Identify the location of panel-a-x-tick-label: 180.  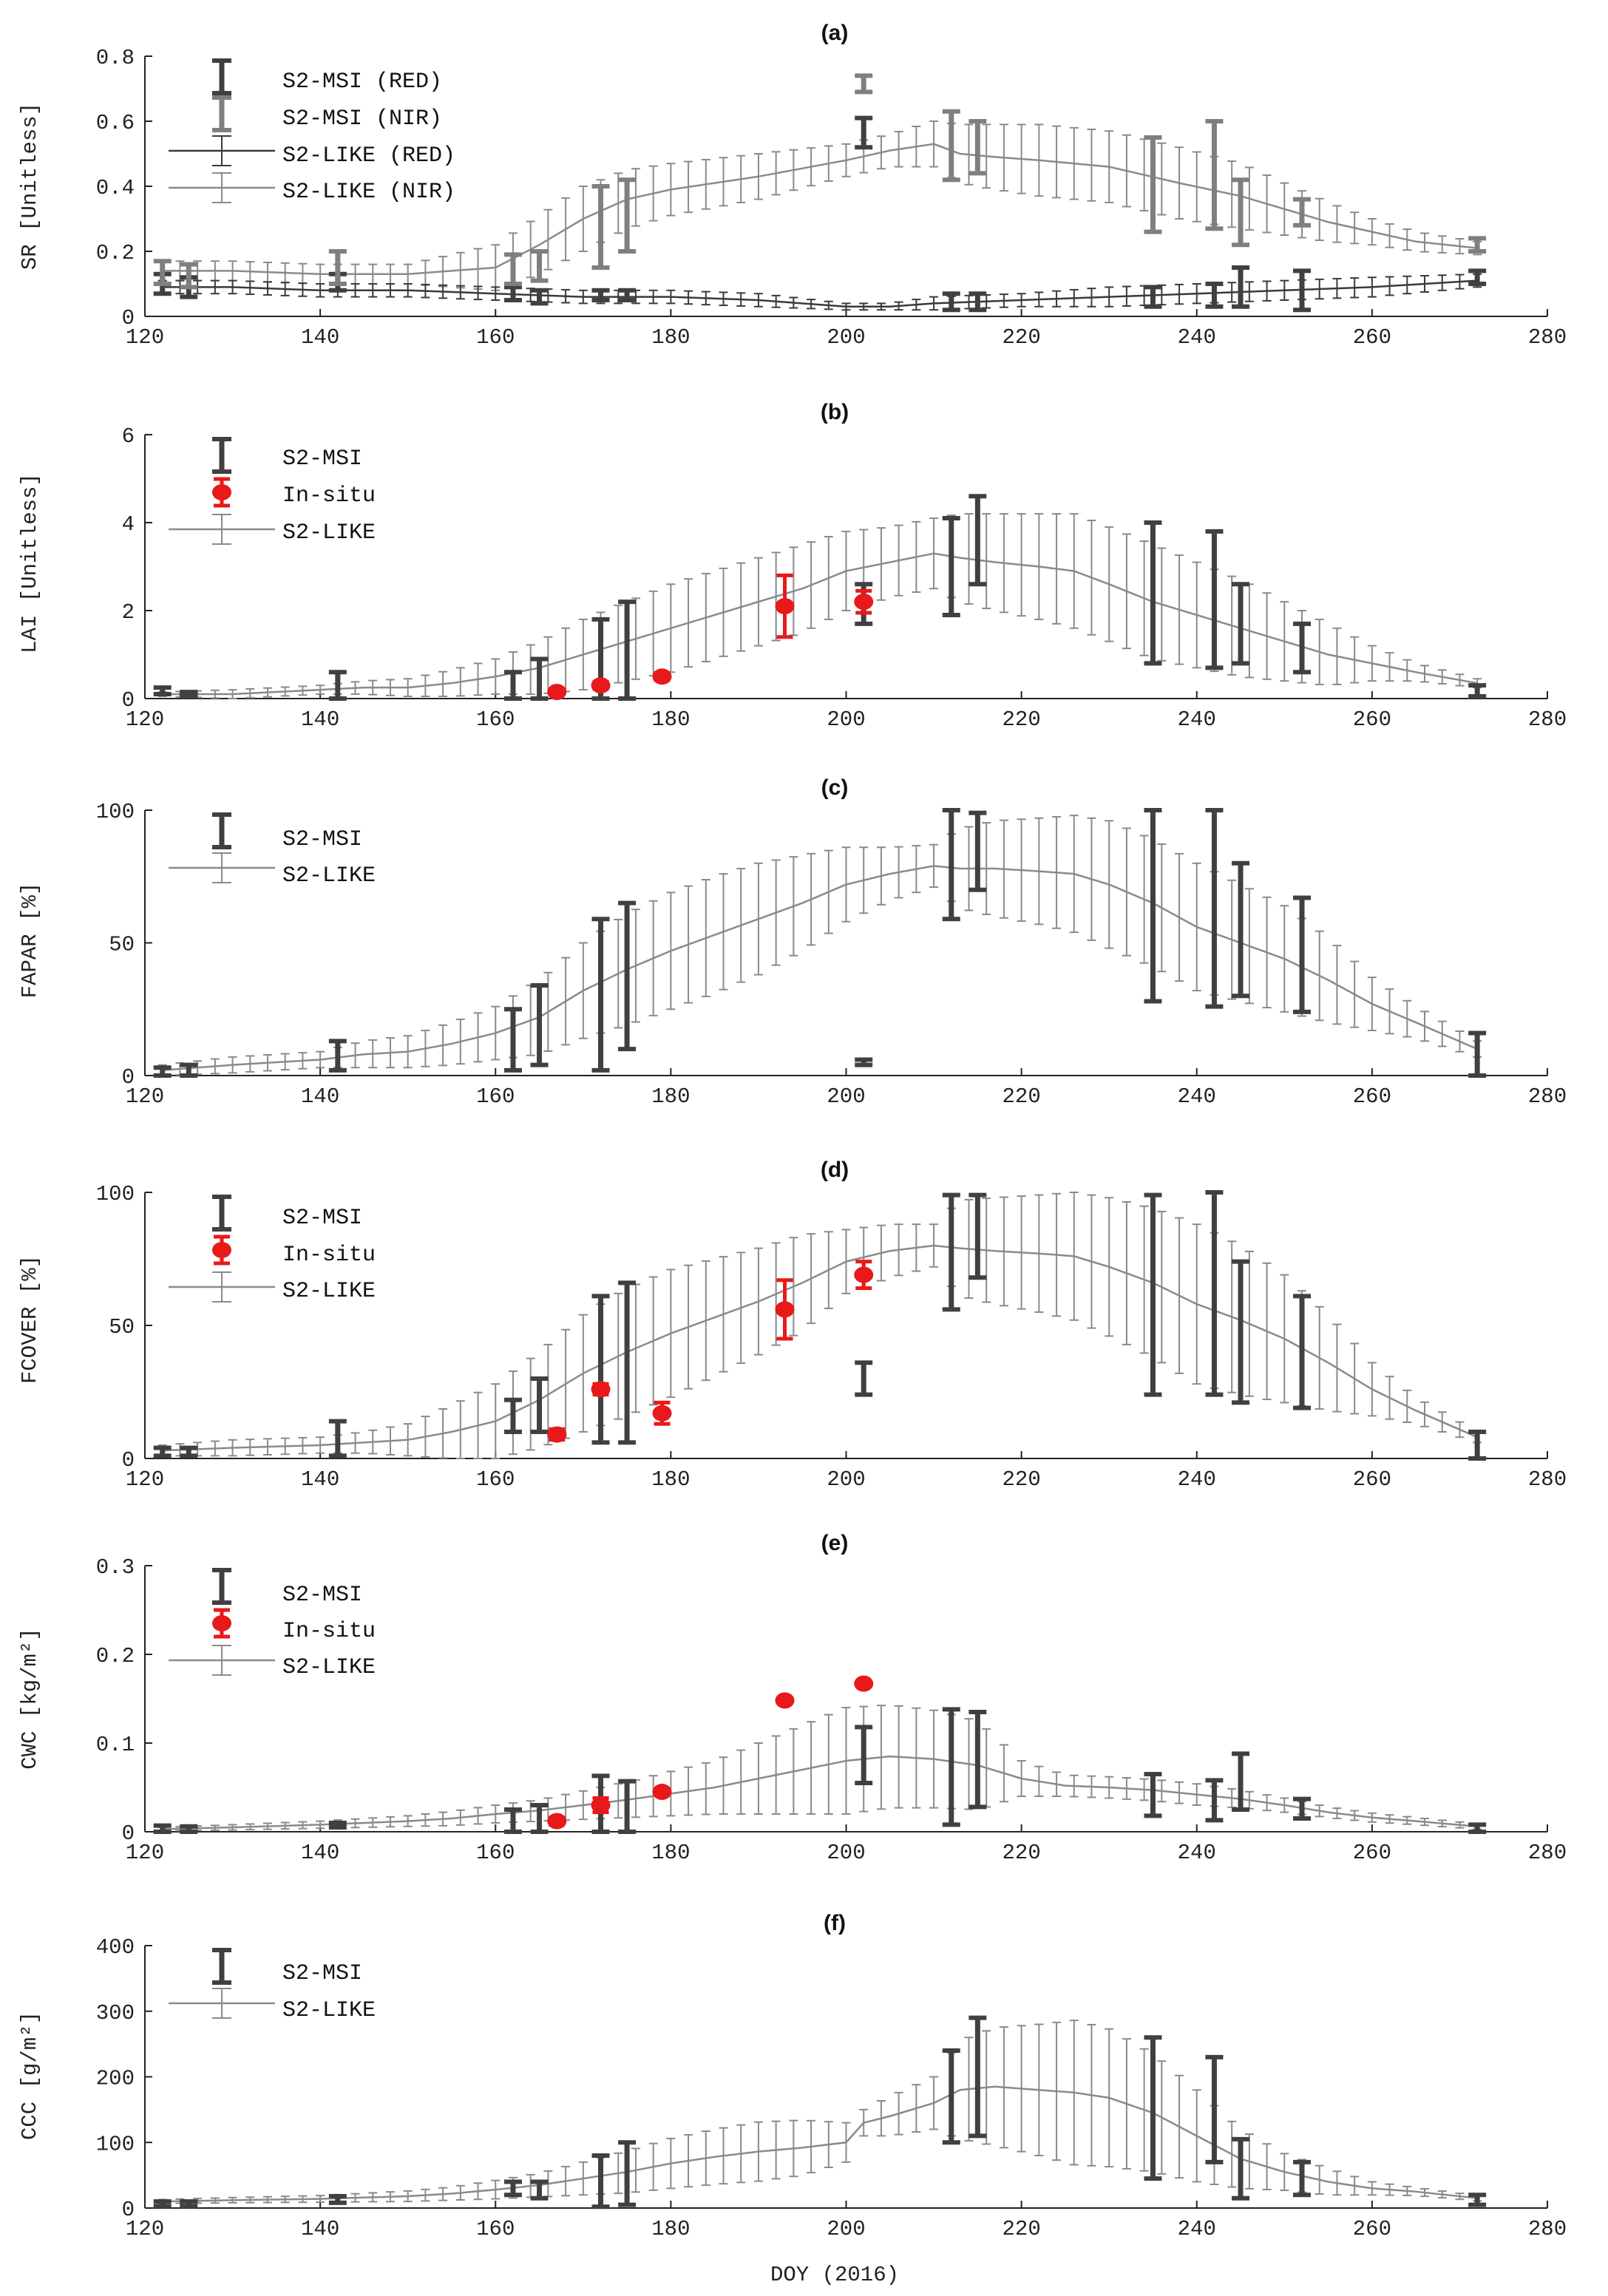
(670, 337).